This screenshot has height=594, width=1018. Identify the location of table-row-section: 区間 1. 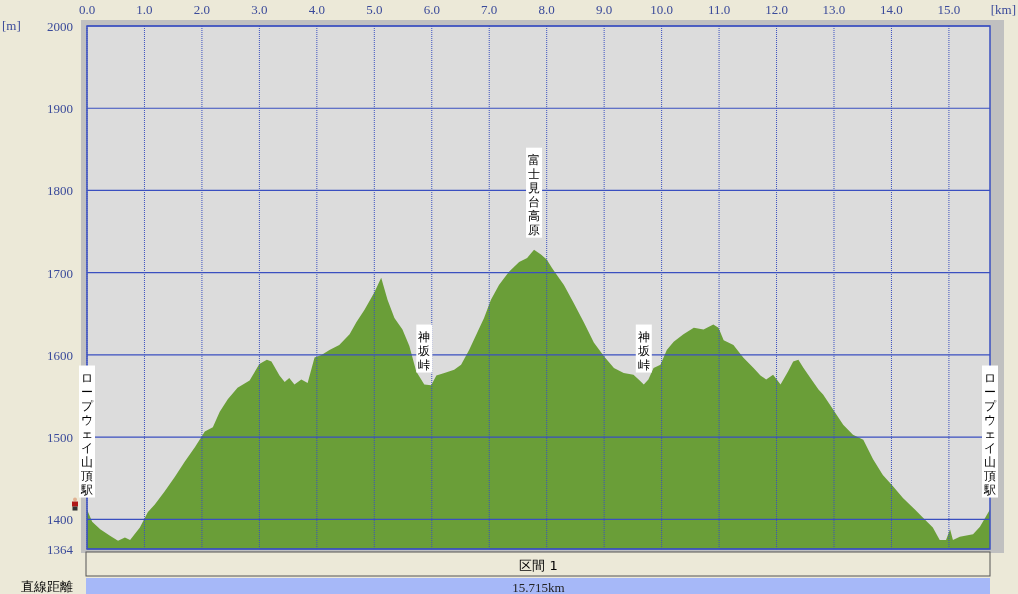
(538, 564).